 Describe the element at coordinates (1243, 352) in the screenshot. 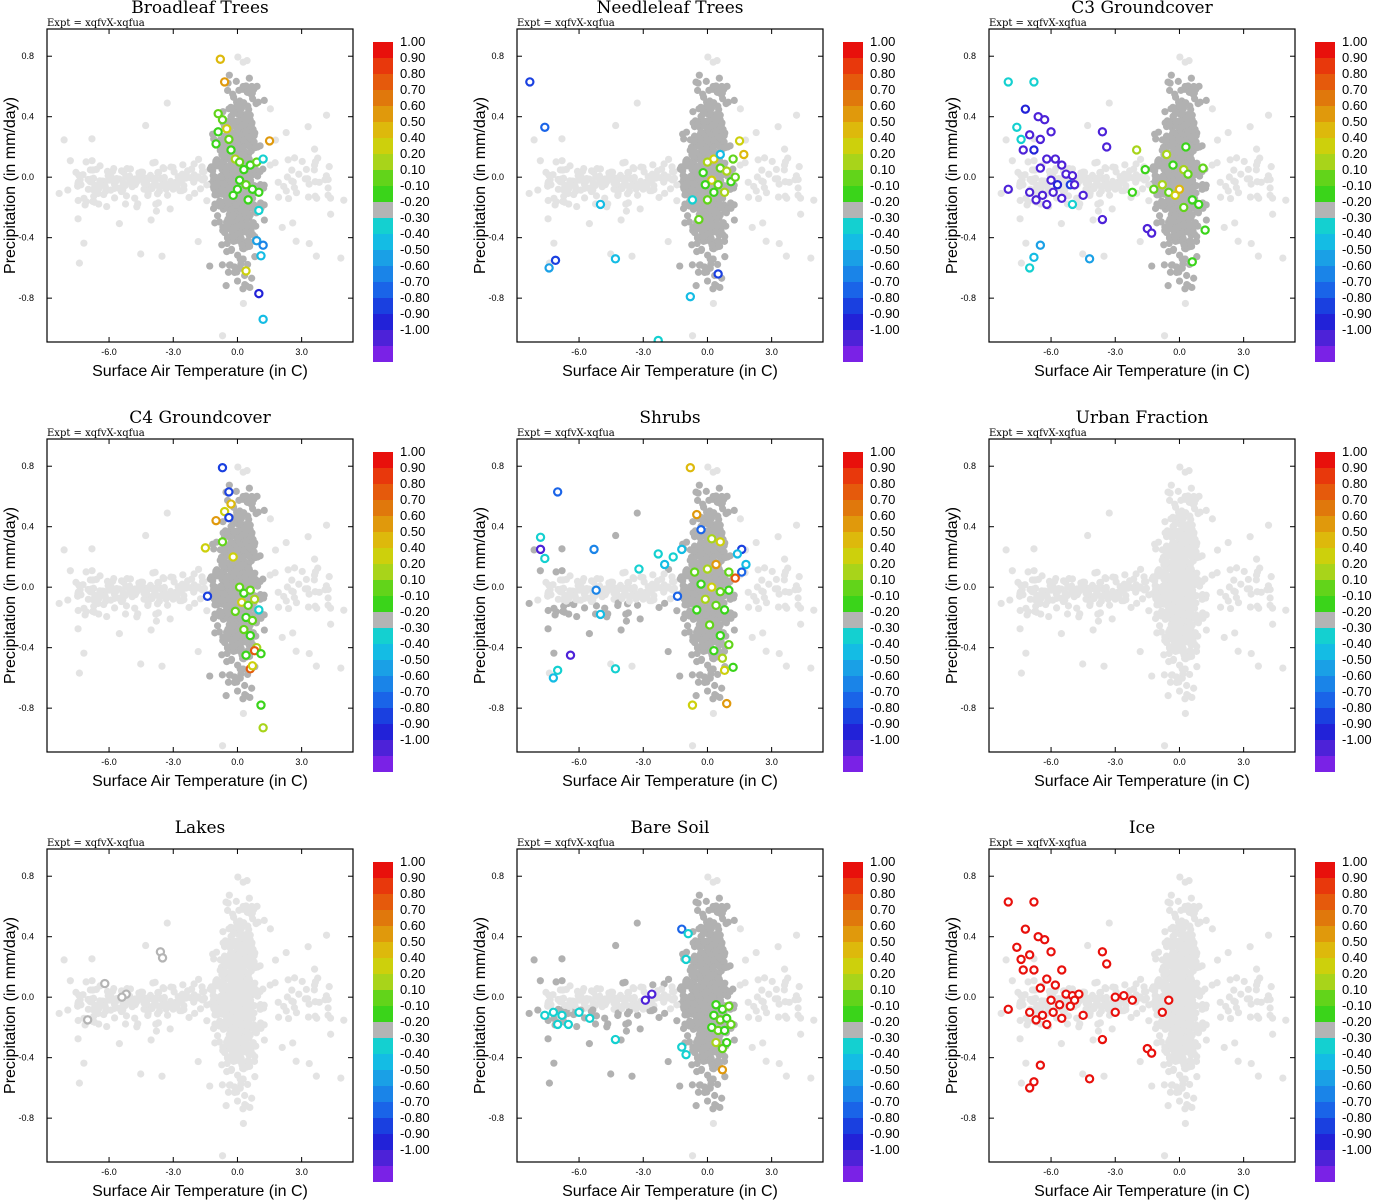

I see `x-tick-label: 3.0` at that location.